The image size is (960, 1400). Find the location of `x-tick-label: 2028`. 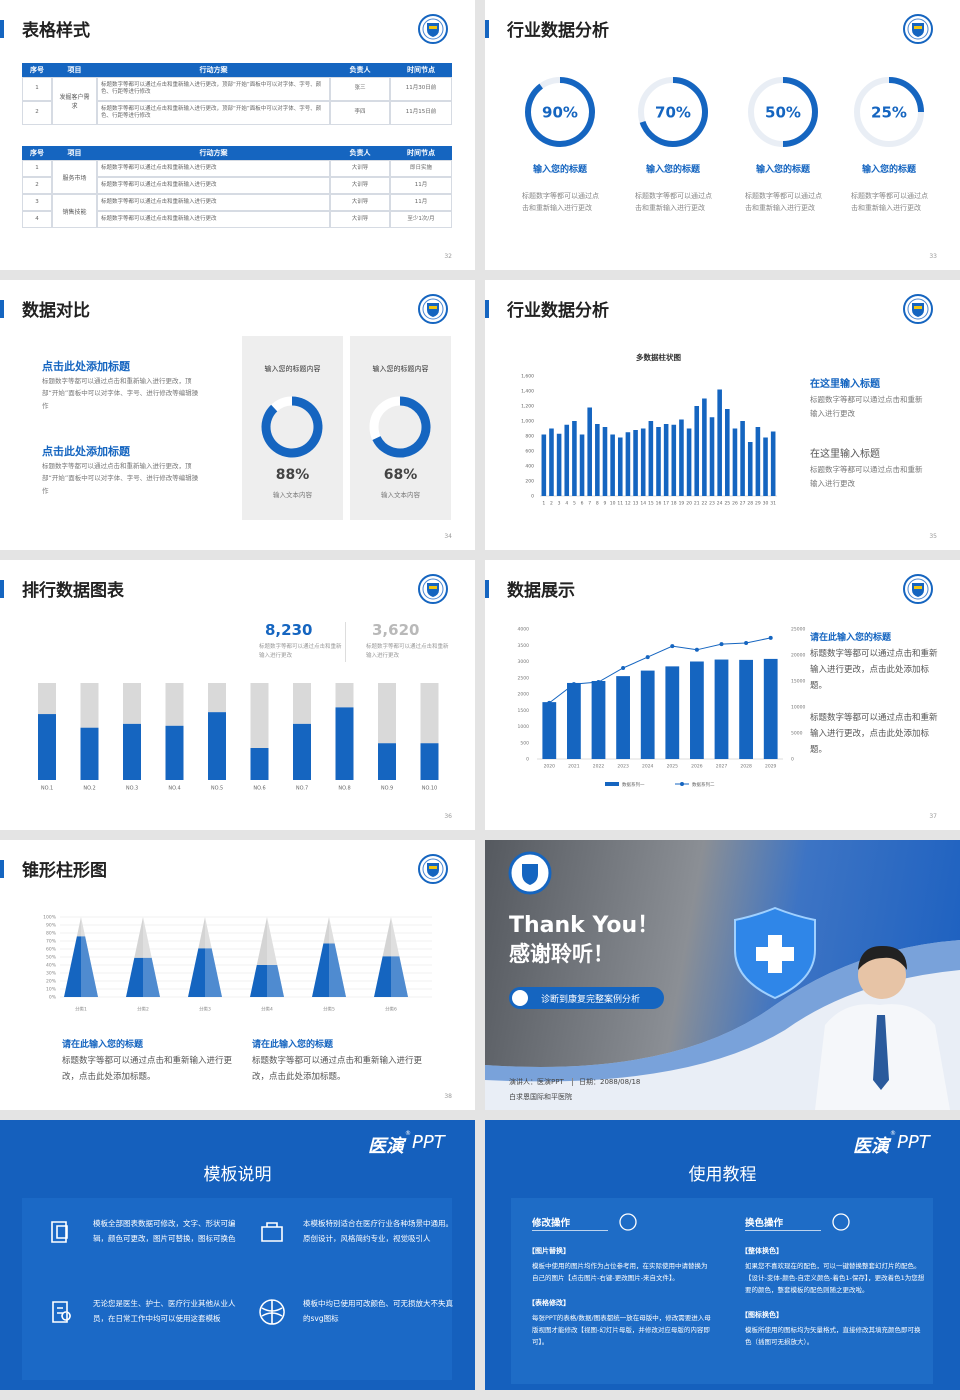

x-tick-label: 2028 is located at coordinates (746, 767).